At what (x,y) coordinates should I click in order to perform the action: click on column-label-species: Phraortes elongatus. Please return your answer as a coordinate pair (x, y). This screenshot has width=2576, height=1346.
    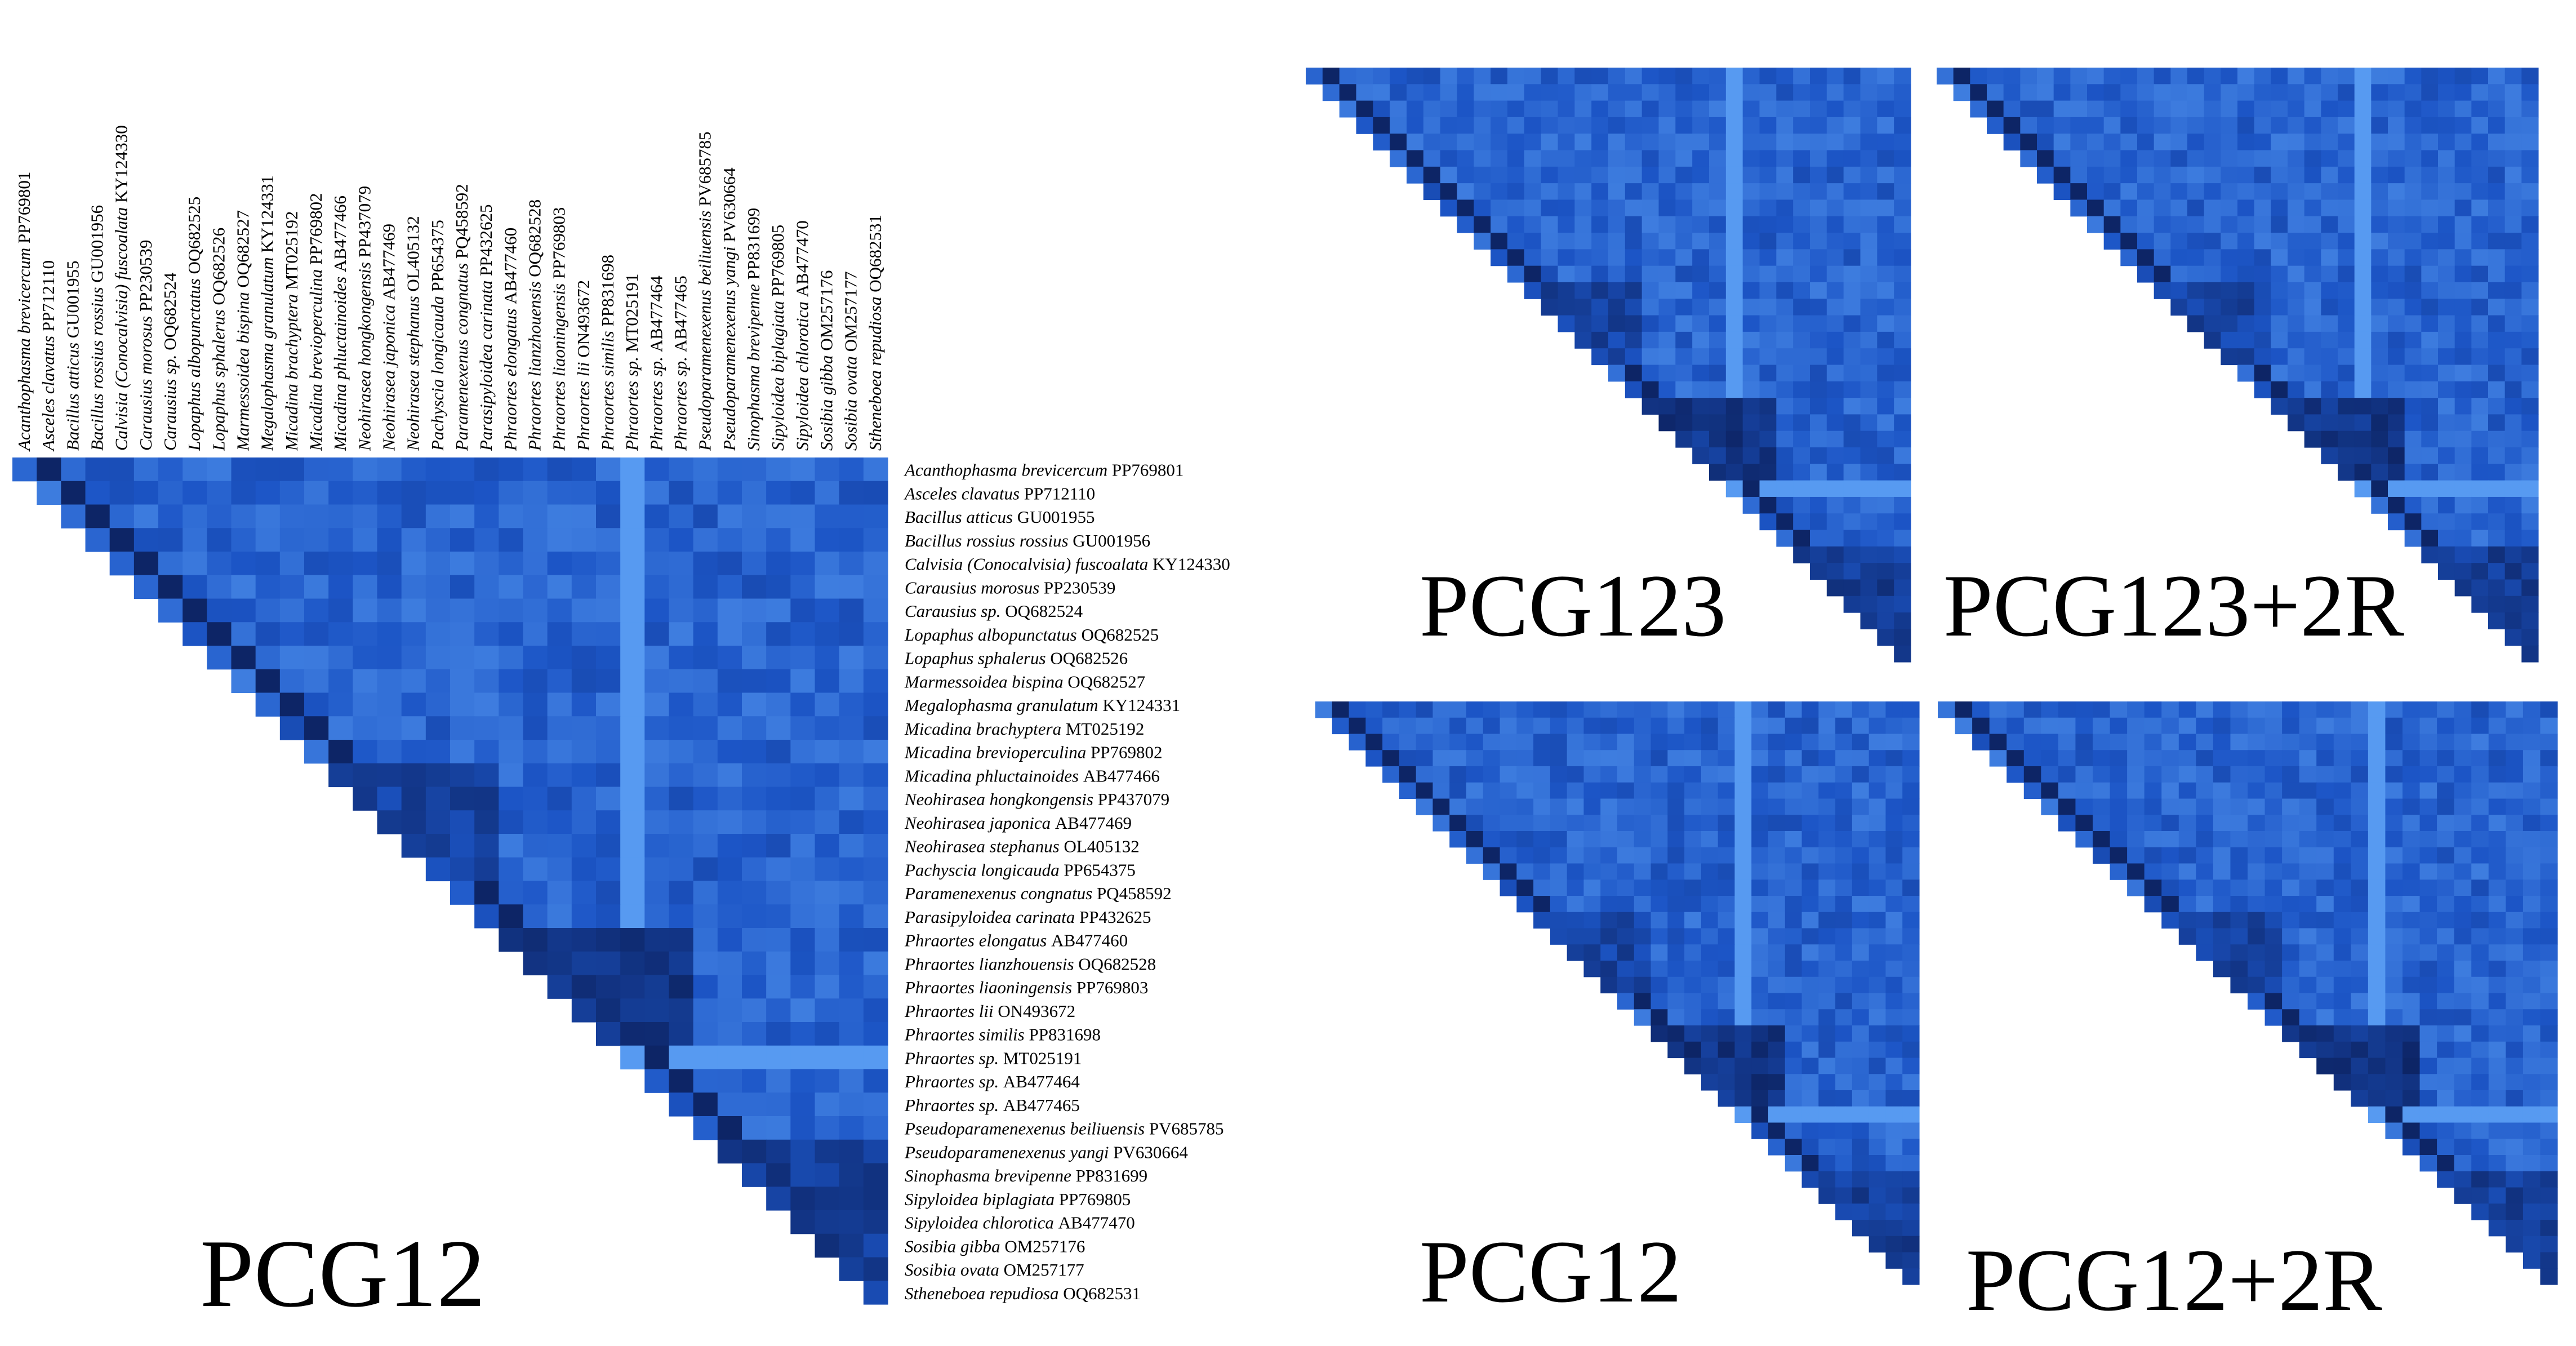
    Looking at the image, I should click on (510, 377).